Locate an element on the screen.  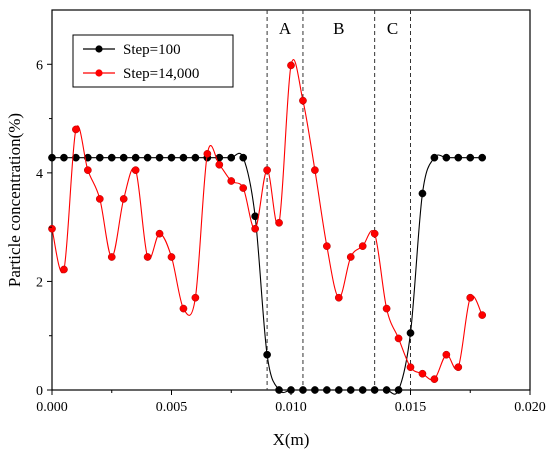
x-tick-label: 0.005 is located at coordinates (172, 407).